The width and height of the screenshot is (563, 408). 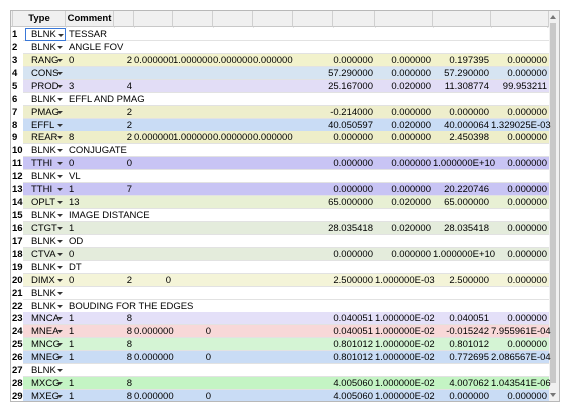 I want to click on type-cell: MXCG, so click(x=45, y=383).